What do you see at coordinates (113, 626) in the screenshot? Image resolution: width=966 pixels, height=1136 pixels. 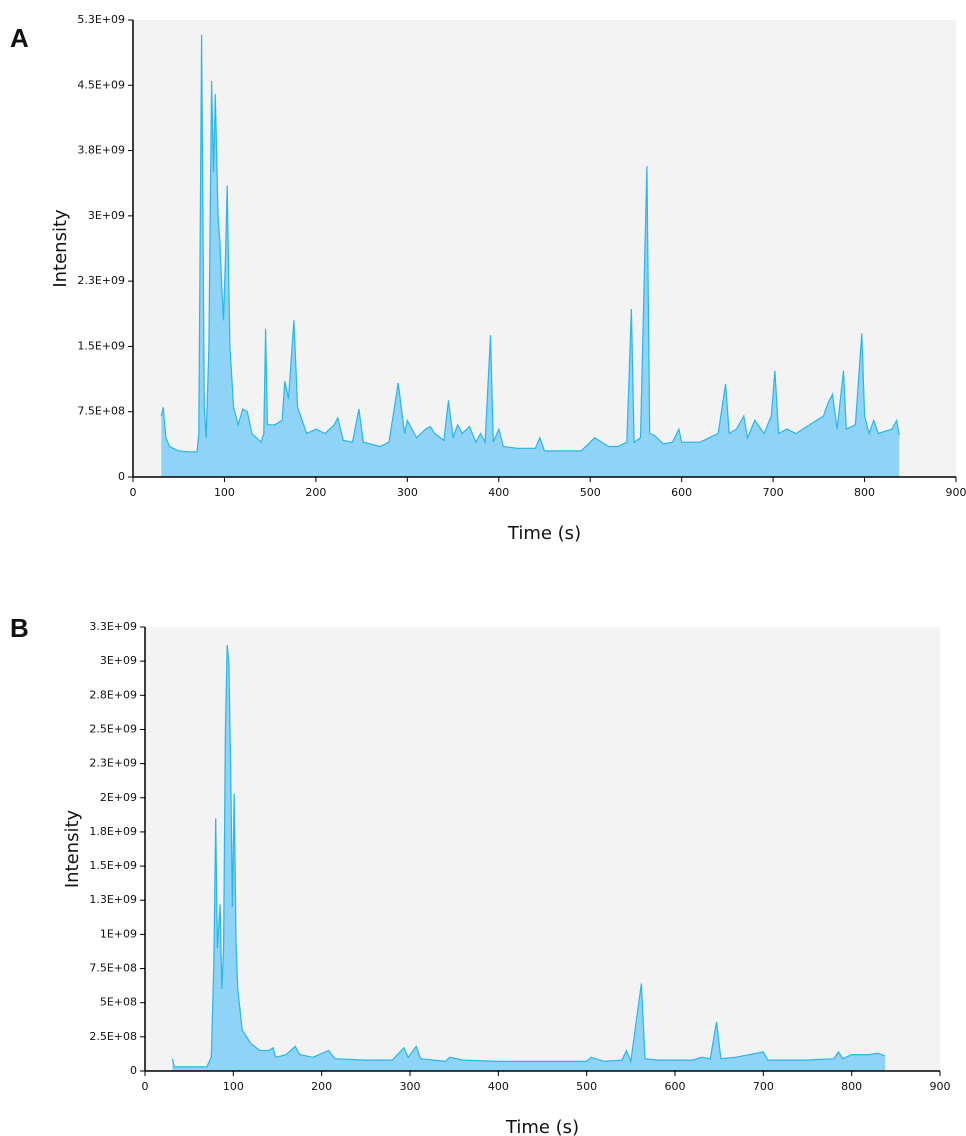 I see `y-tick-label: 3.3E+09` at bounding box center [113, 626].